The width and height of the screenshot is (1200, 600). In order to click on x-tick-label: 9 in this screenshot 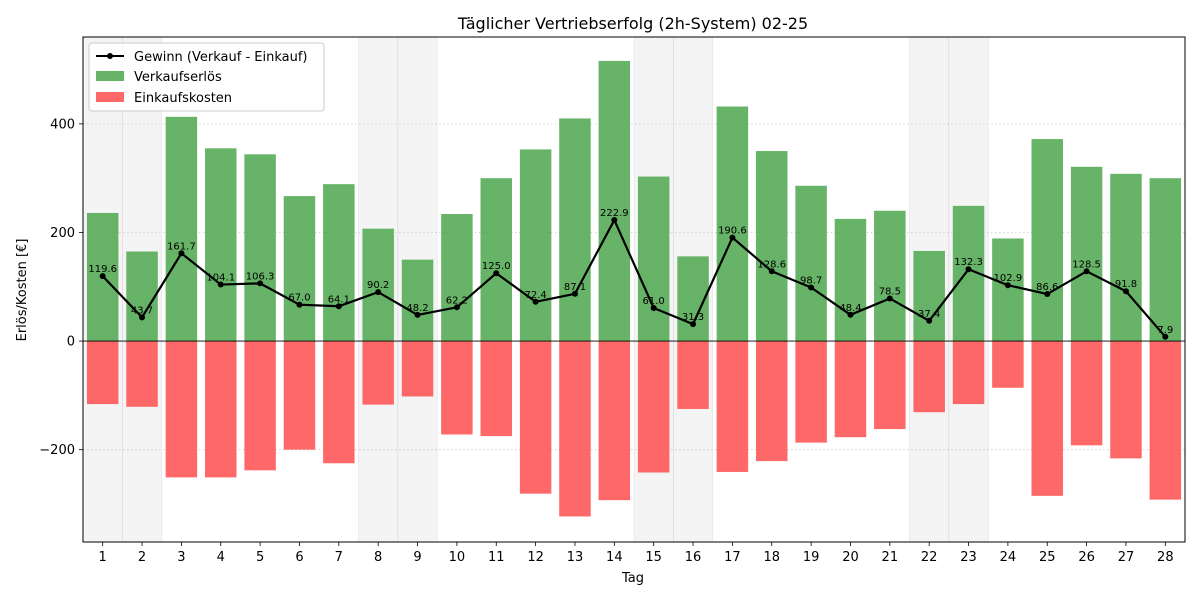, I will do `click(417, 557)`.